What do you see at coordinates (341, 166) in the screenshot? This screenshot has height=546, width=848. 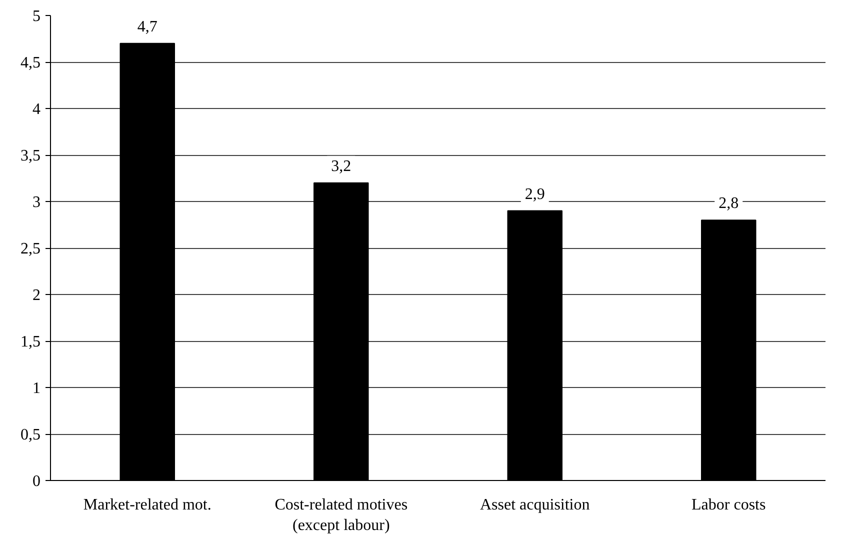 I see `data-label: 3,2` at bounding box center [341, 166].